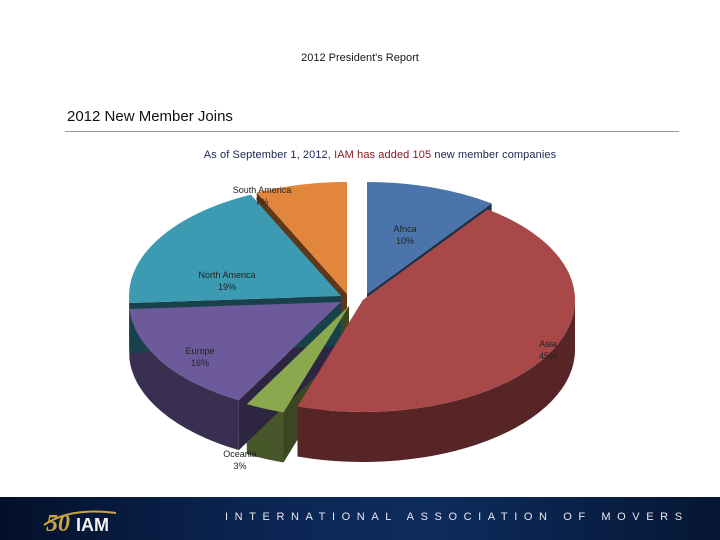  What do you see at coordinates (226, 275) in the screenshot?
I see `slice-label-north-america: North America` at bounding box center [226, 275].